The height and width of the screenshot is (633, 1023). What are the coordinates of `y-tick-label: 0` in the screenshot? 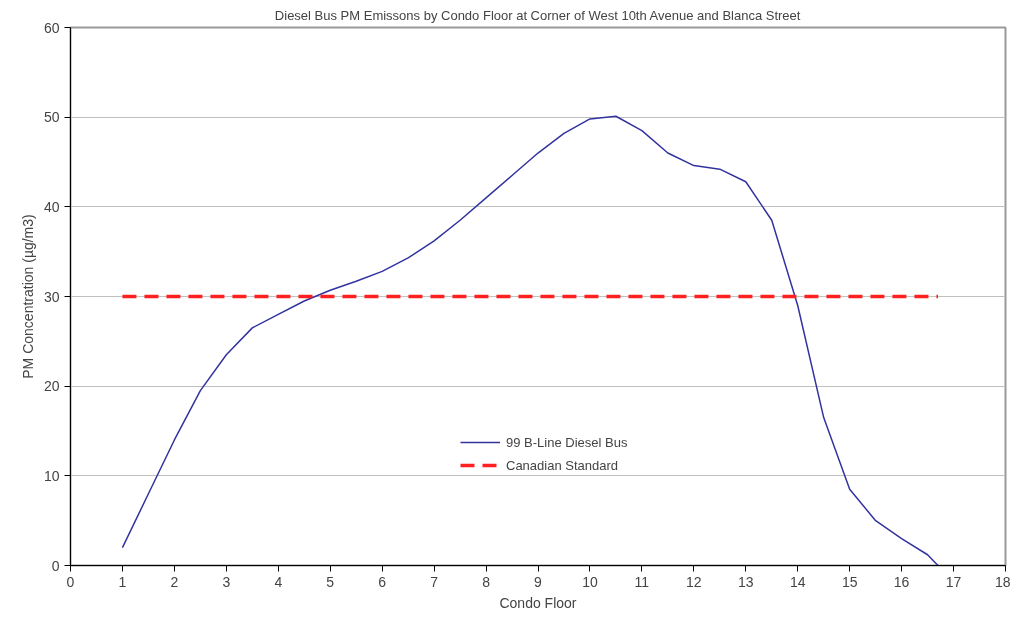 It's located at (55, 565).